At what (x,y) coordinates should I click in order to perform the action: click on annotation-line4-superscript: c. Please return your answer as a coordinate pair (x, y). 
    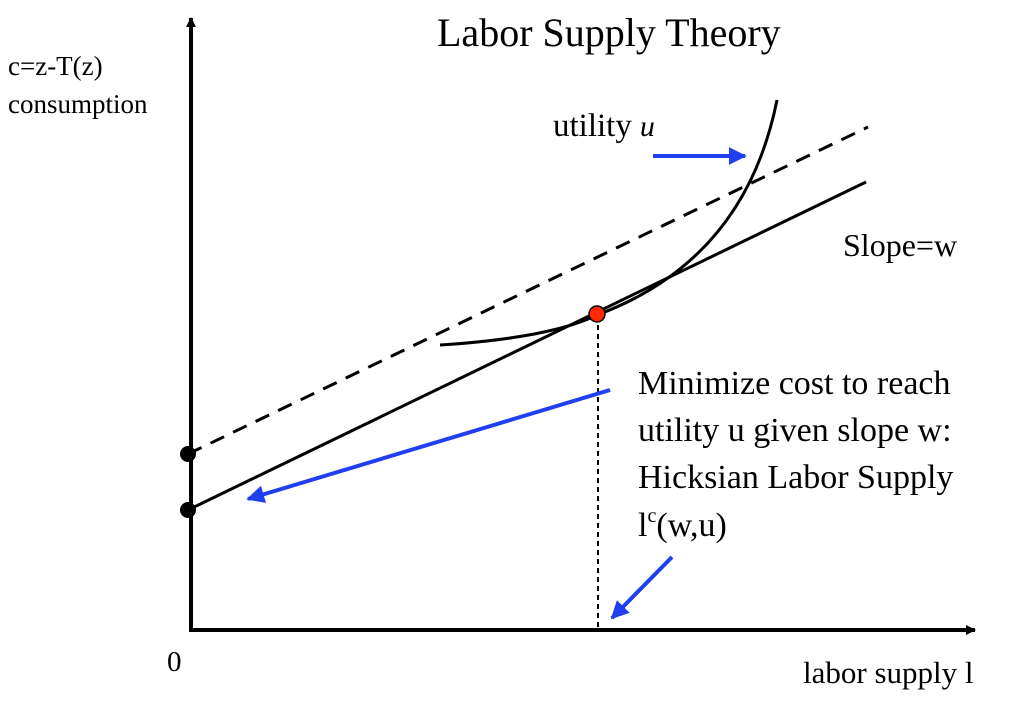
    Looking at the image, I should click on (652, 516).